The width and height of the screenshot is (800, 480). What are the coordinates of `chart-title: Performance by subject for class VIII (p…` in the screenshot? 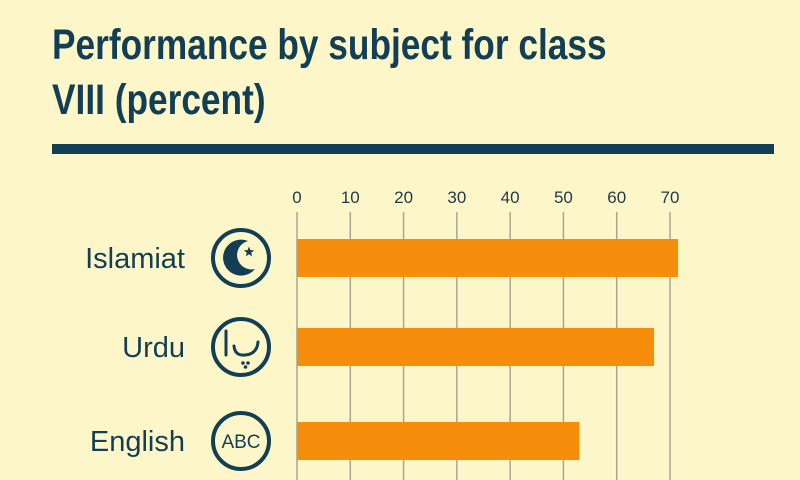 It's located at (329, 72).